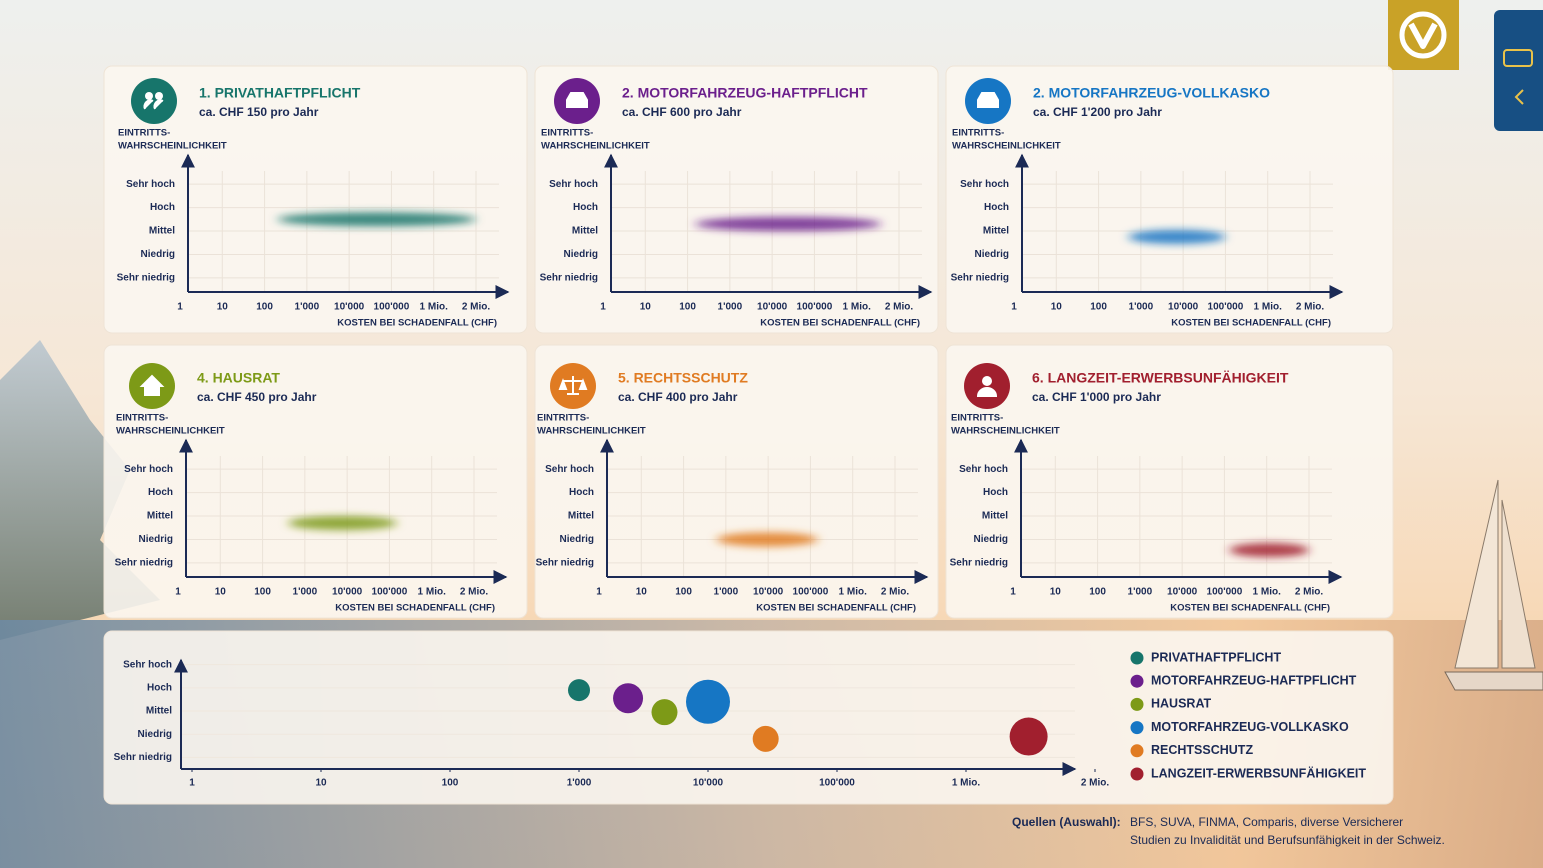  I want to click on panel-icon, so click(154, 101).